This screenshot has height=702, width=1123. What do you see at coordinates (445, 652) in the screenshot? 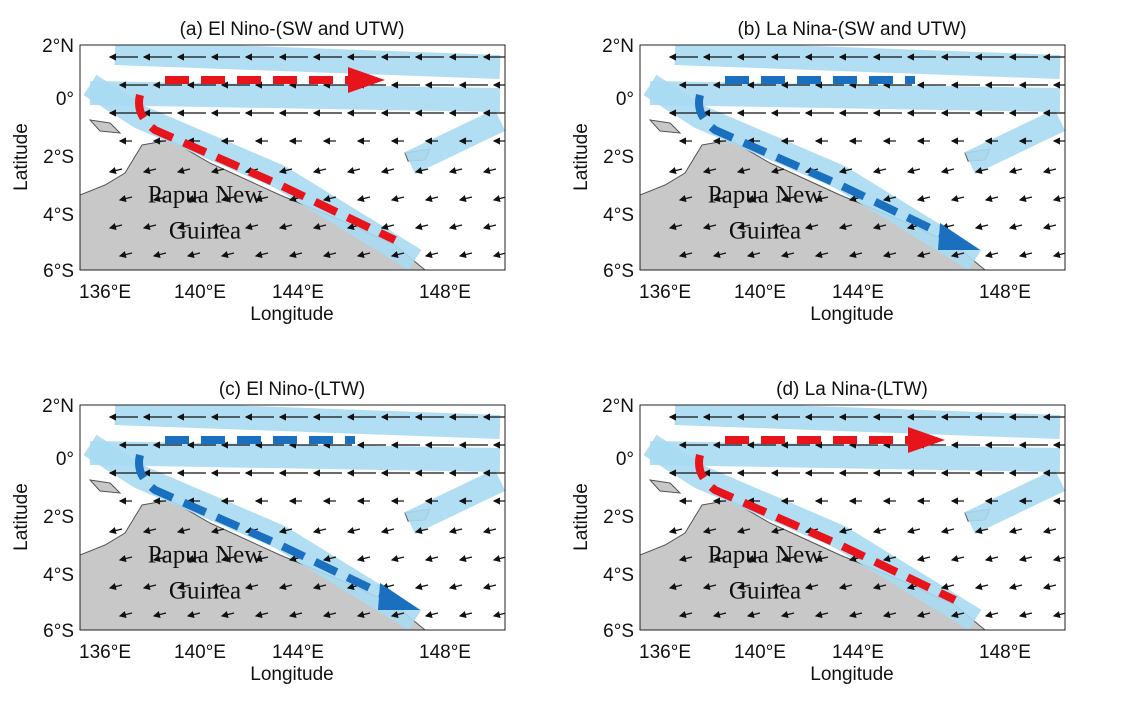
I see `x-tick-label: 148°E` at bounding box center [445, 652].